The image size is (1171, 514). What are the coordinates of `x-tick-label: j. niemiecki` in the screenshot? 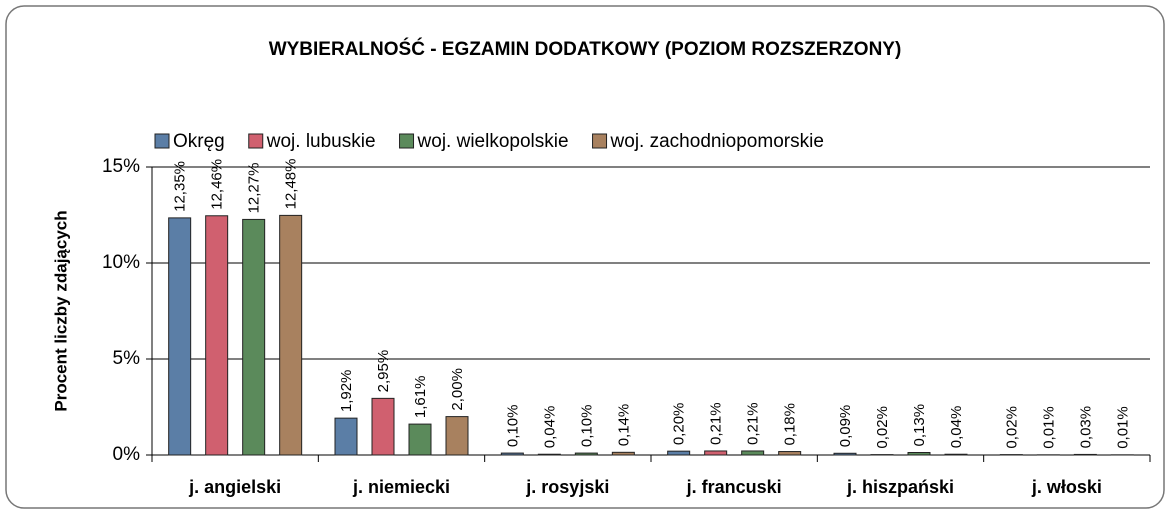 It's located at (401, 487).